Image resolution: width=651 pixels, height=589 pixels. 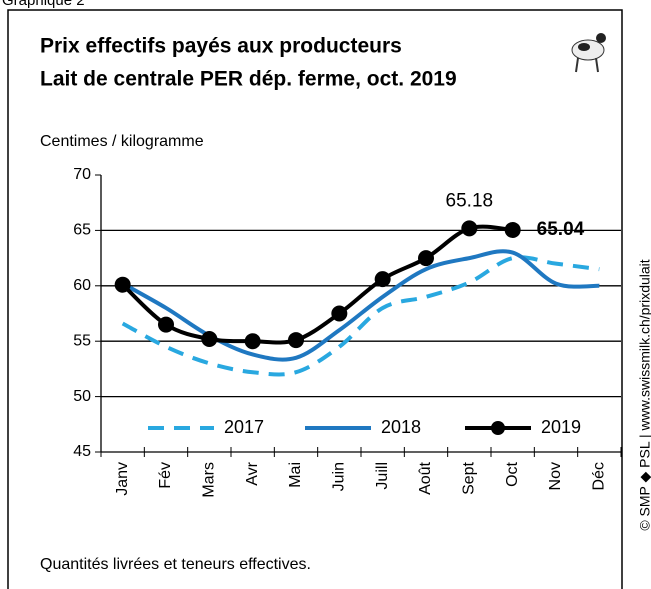 I want to click on footnote: Quantités livrées et teneurs effectives., so click(x=175, y=564).